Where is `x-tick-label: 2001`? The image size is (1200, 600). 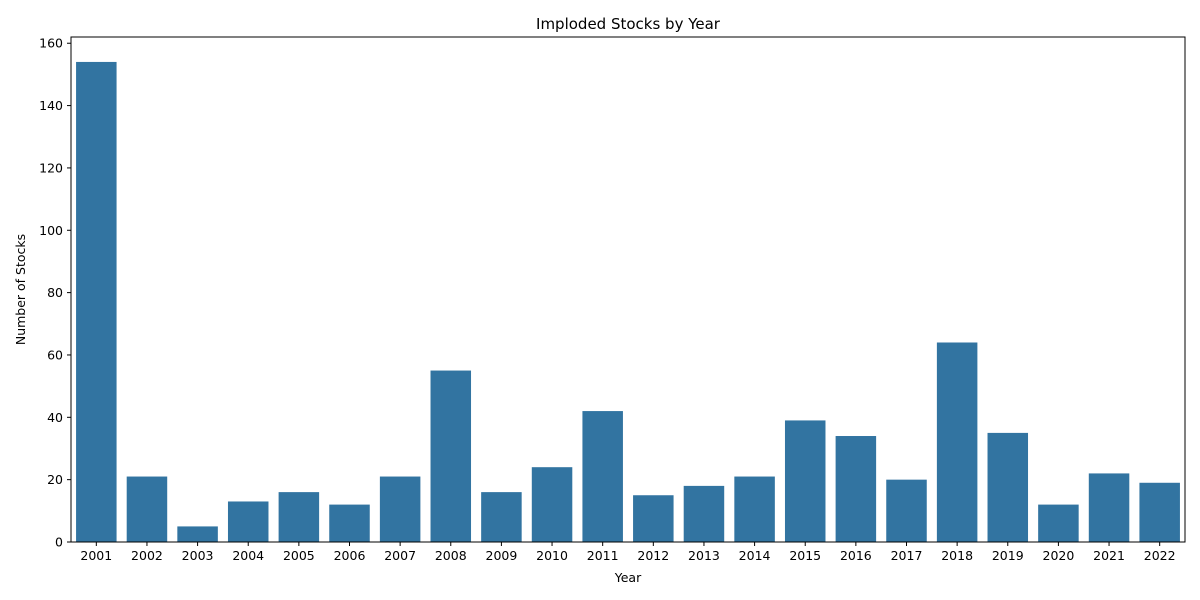 x-tick-label: 2001 is located at coordinates (96, 555).